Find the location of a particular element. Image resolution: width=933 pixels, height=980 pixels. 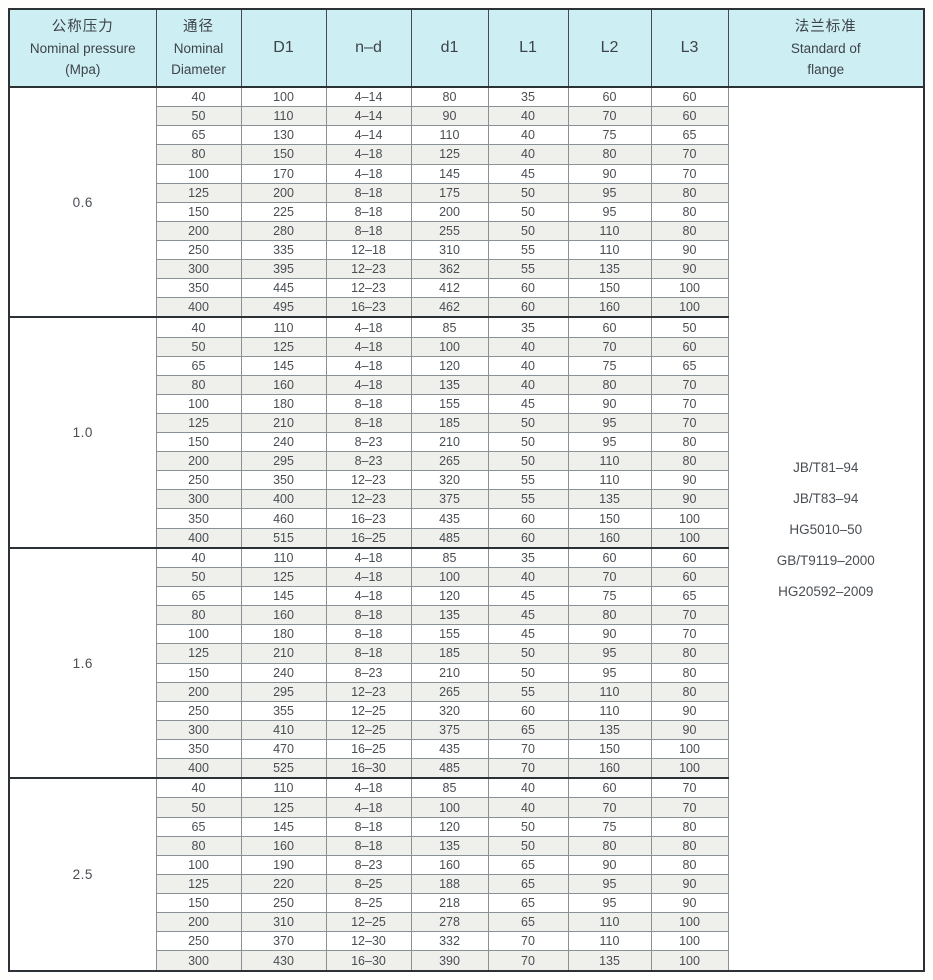

table-row: 65 130 4–14 110 40 75 65 is located at coordinates (466, 135).